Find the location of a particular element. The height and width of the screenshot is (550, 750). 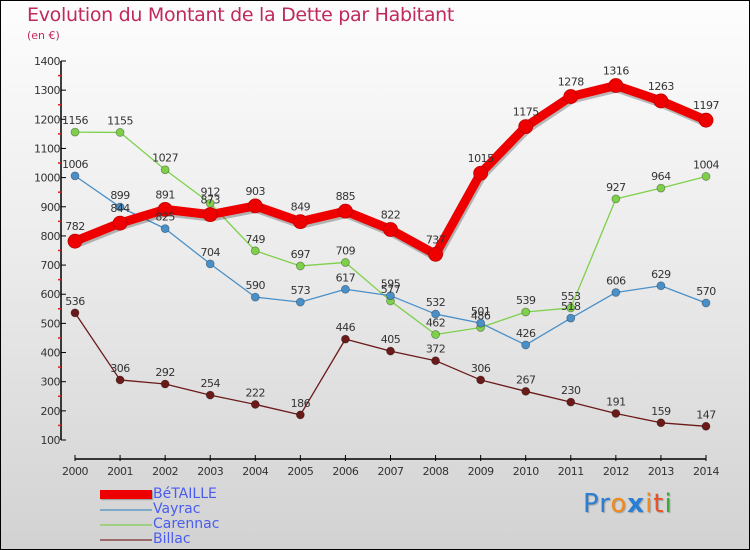

legend: BéTAILLE Vayrac Carennac Billac is located at coordinates (159, 517).